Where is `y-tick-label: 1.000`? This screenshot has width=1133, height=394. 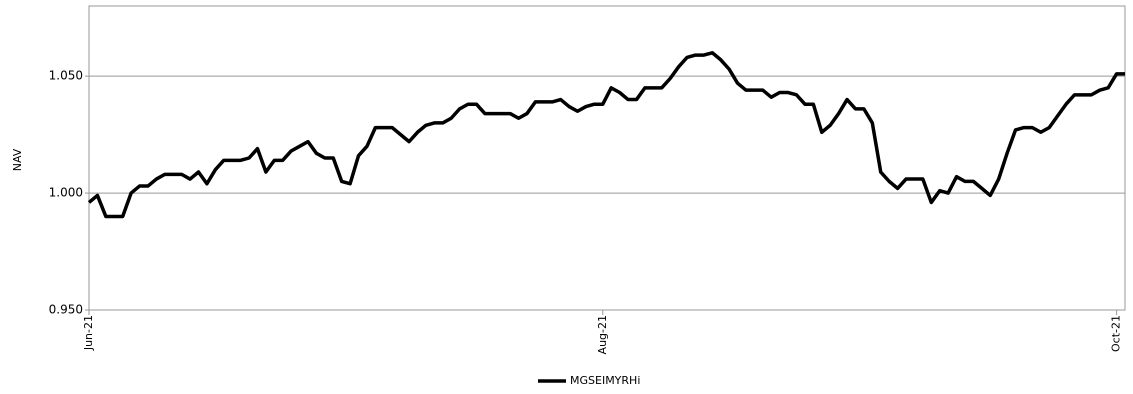
y-tick-label: 1.000 is located at coordinates (66, 193).